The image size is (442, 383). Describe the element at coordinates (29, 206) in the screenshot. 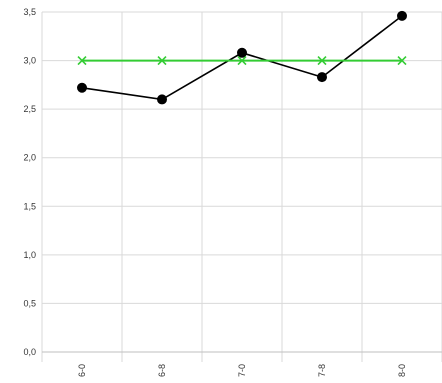

I see `y-tick-label: 1,5` at that location.